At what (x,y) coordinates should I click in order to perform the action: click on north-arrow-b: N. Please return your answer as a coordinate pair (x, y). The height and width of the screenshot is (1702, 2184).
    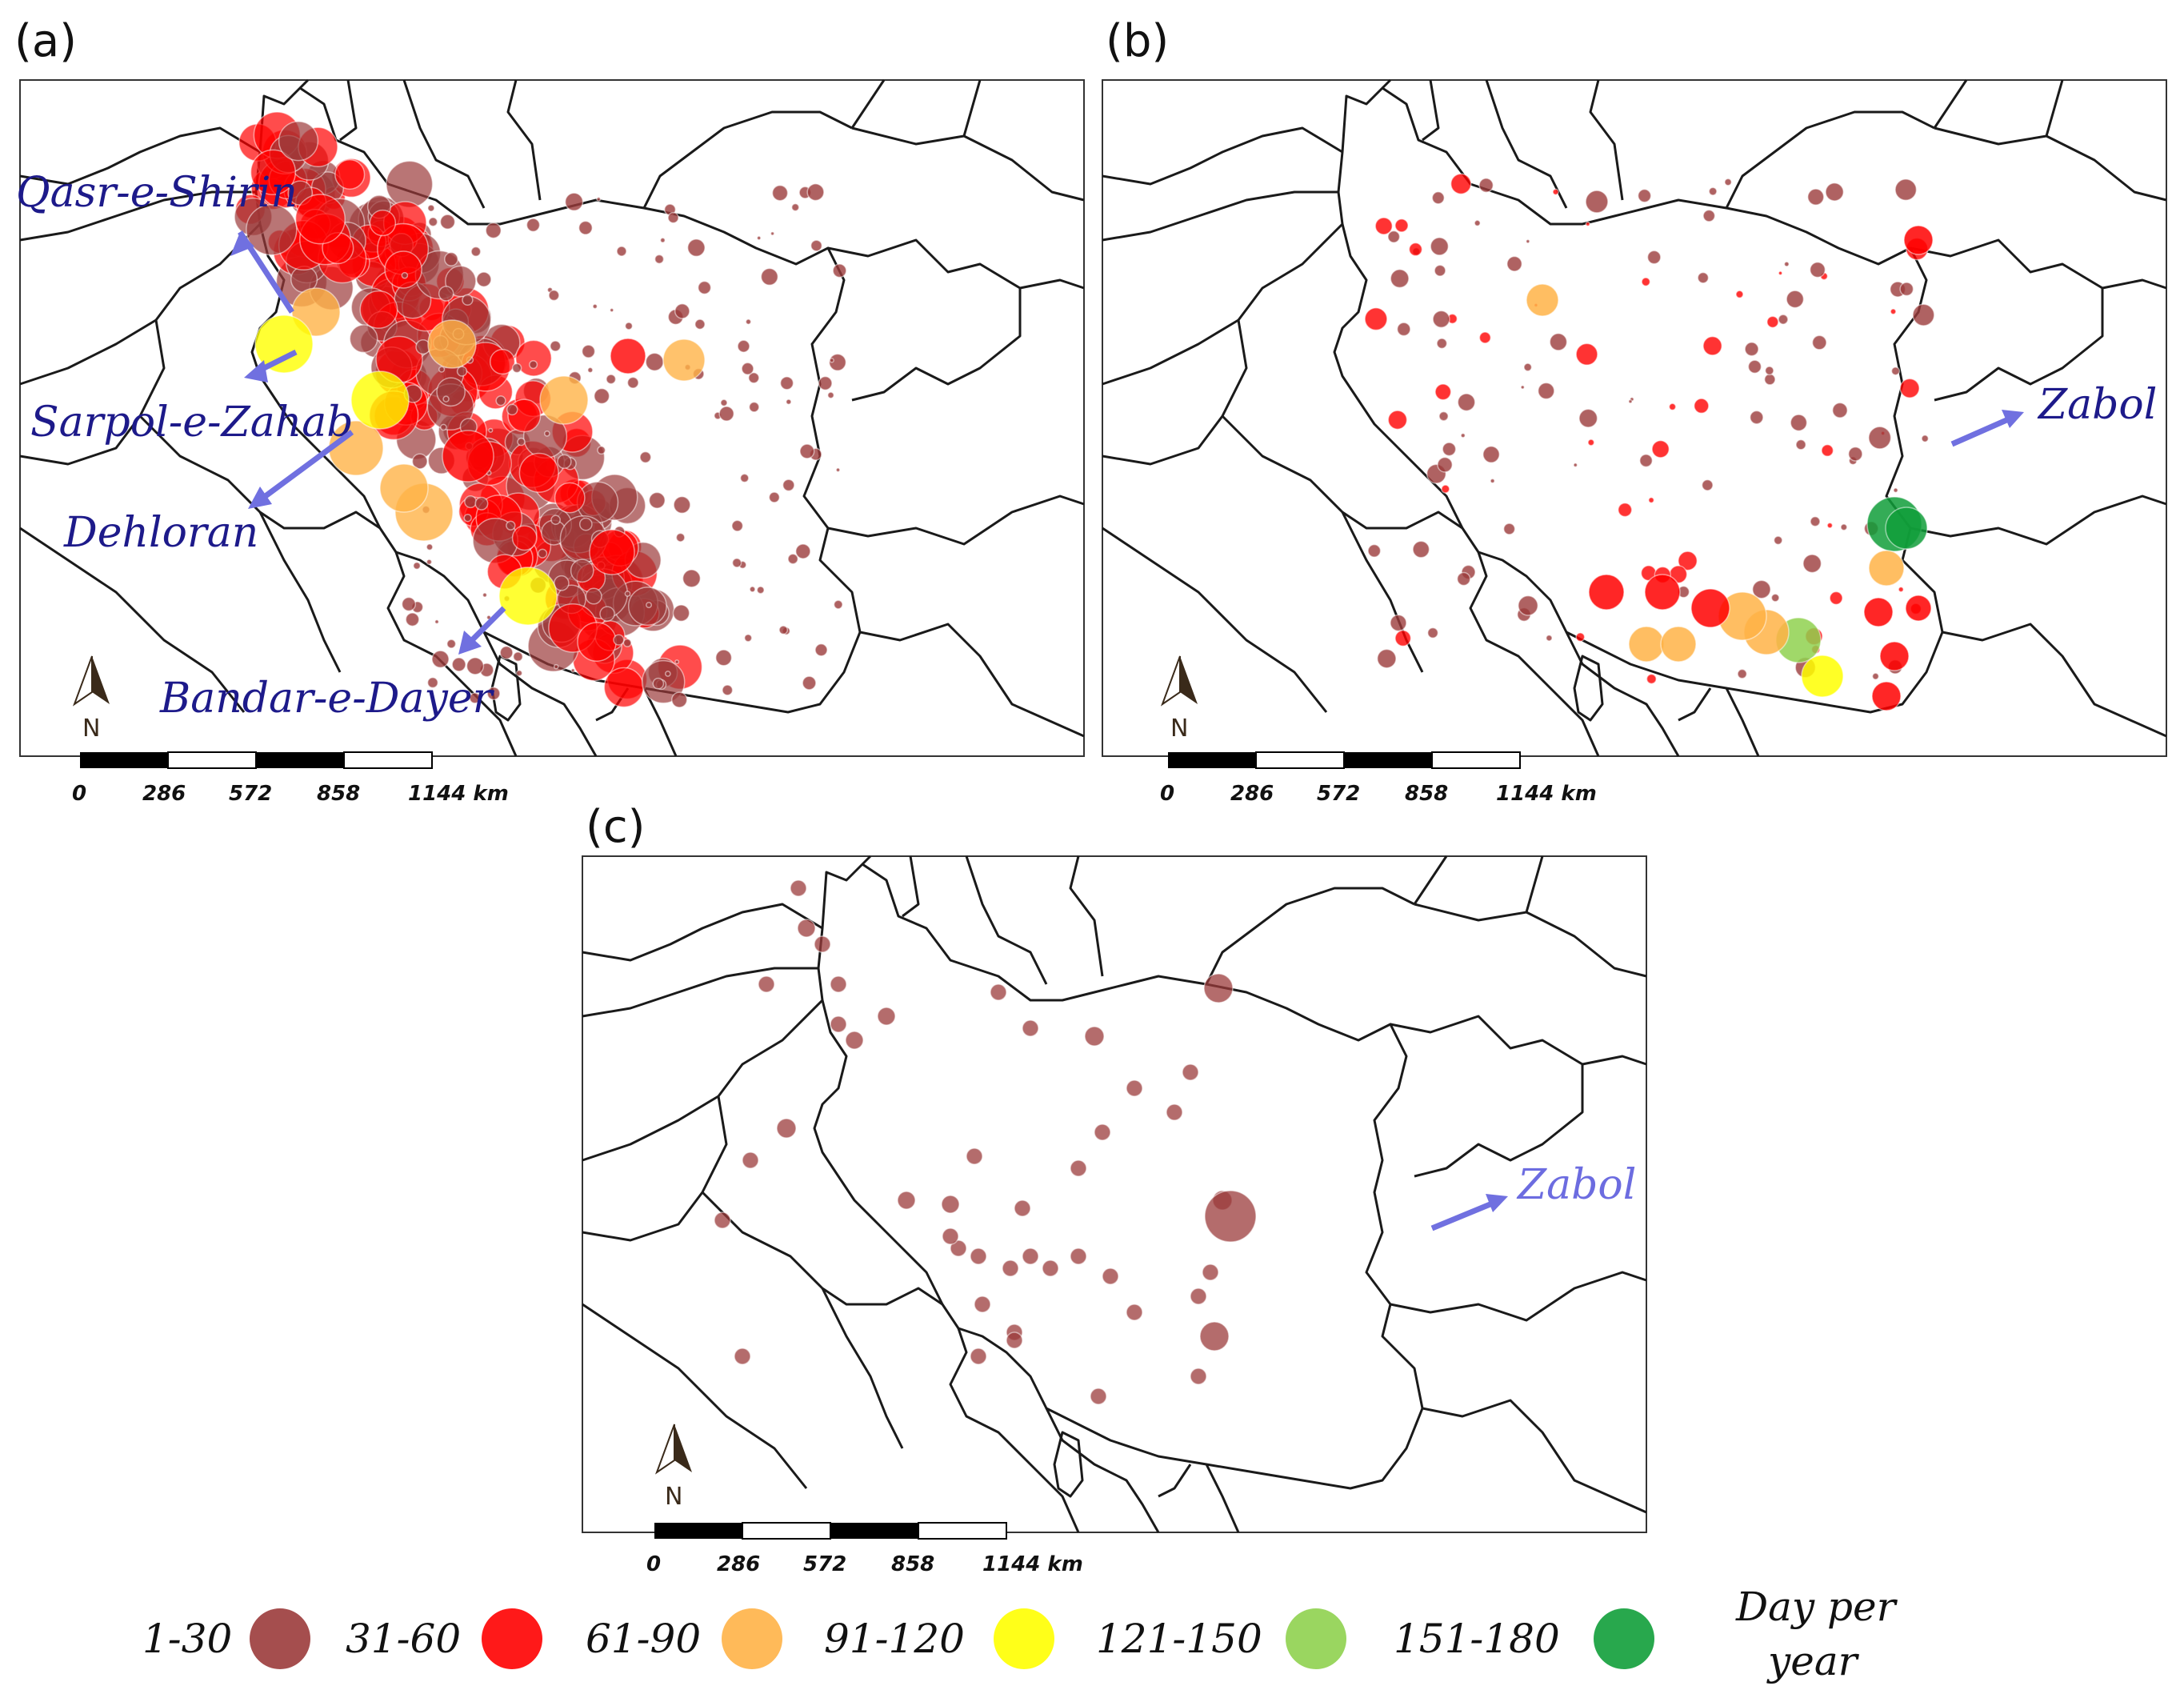
    Looking at the image, I should click on (1179, 699).